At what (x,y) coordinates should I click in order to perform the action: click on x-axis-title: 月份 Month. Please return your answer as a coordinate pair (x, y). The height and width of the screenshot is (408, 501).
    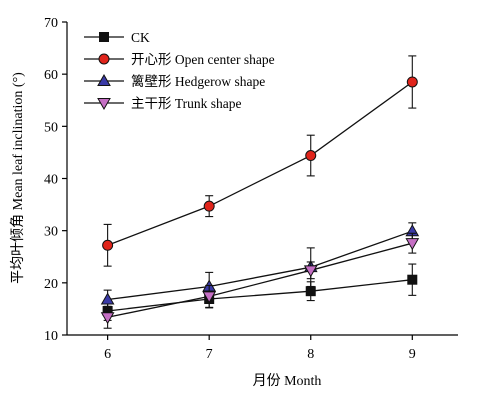
    Looking at the image, I should click on (287, 381).